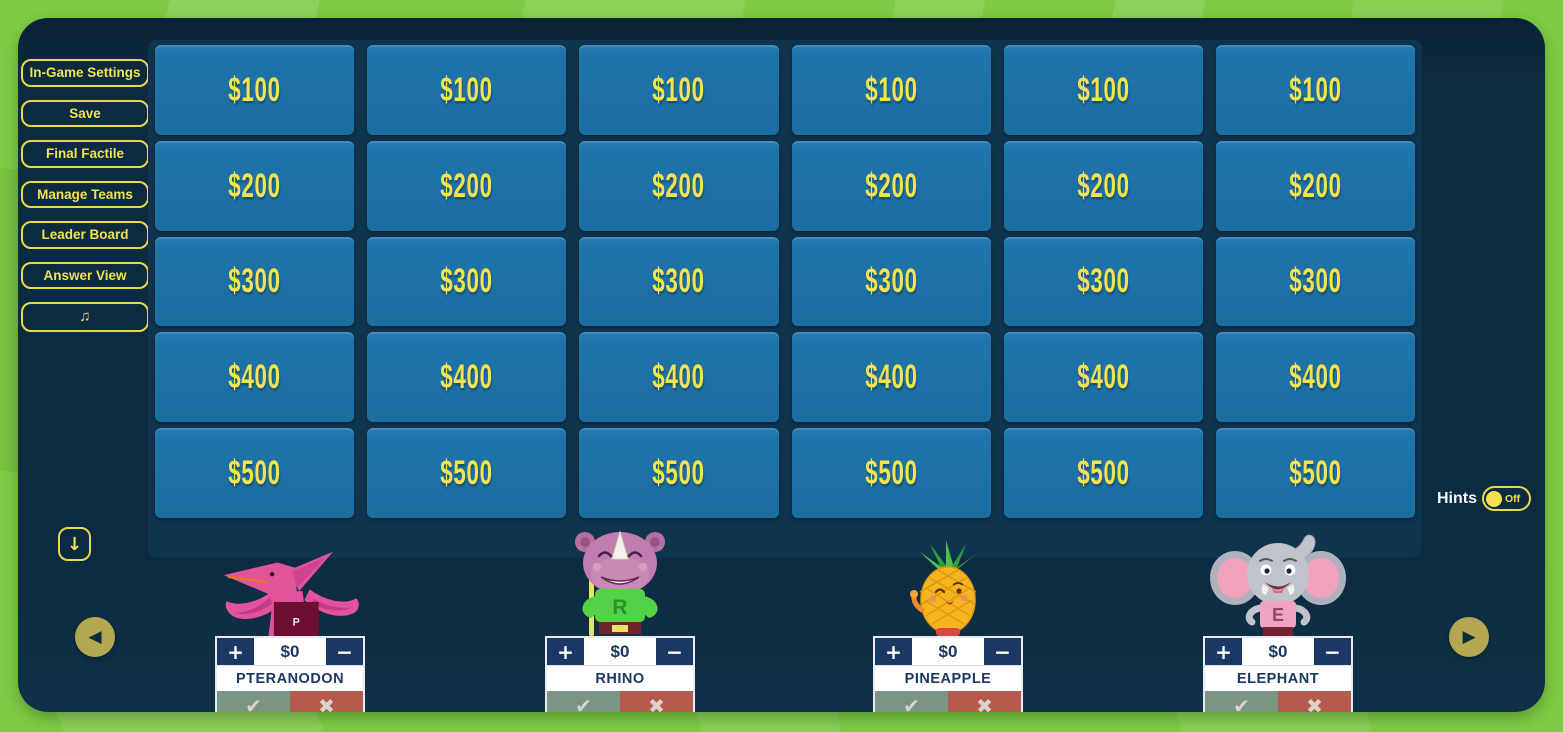 The height and width of the screenshot is (732, 1563). Describe the element at coordinates (891, 281) in the screenshot. I see `board-tile-r3-c4: $300` at that location.